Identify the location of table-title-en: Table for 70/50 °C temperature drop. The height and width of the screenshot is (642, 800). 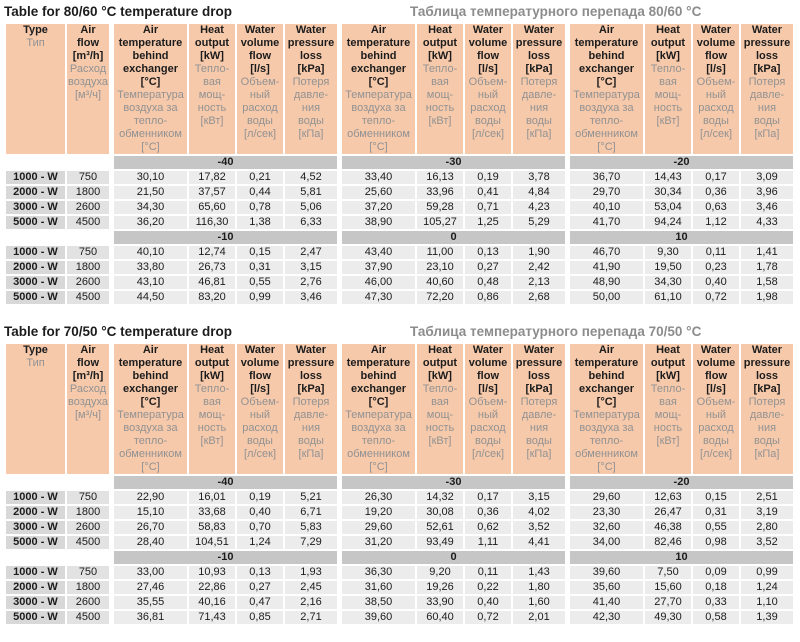
(118, 331).